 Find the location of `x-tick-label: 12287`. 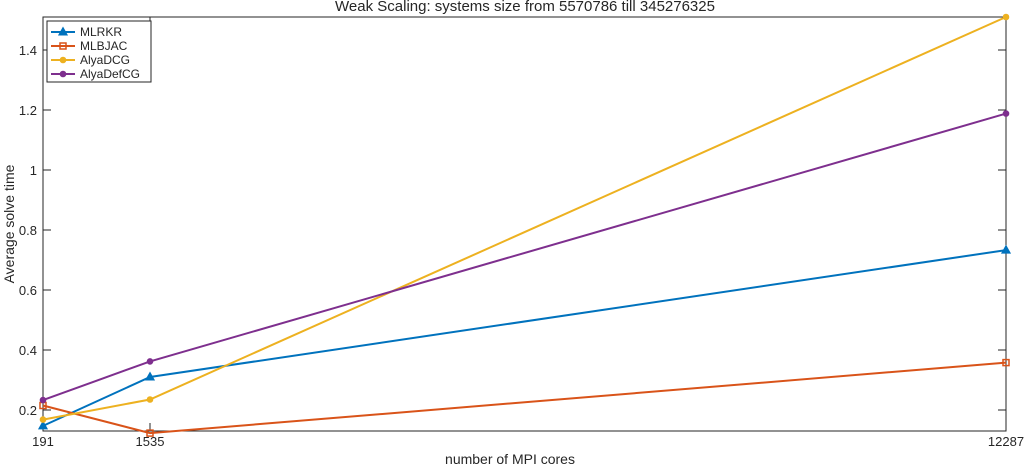

x-tick-label: 12287 is located at coordinates (1006, 441).